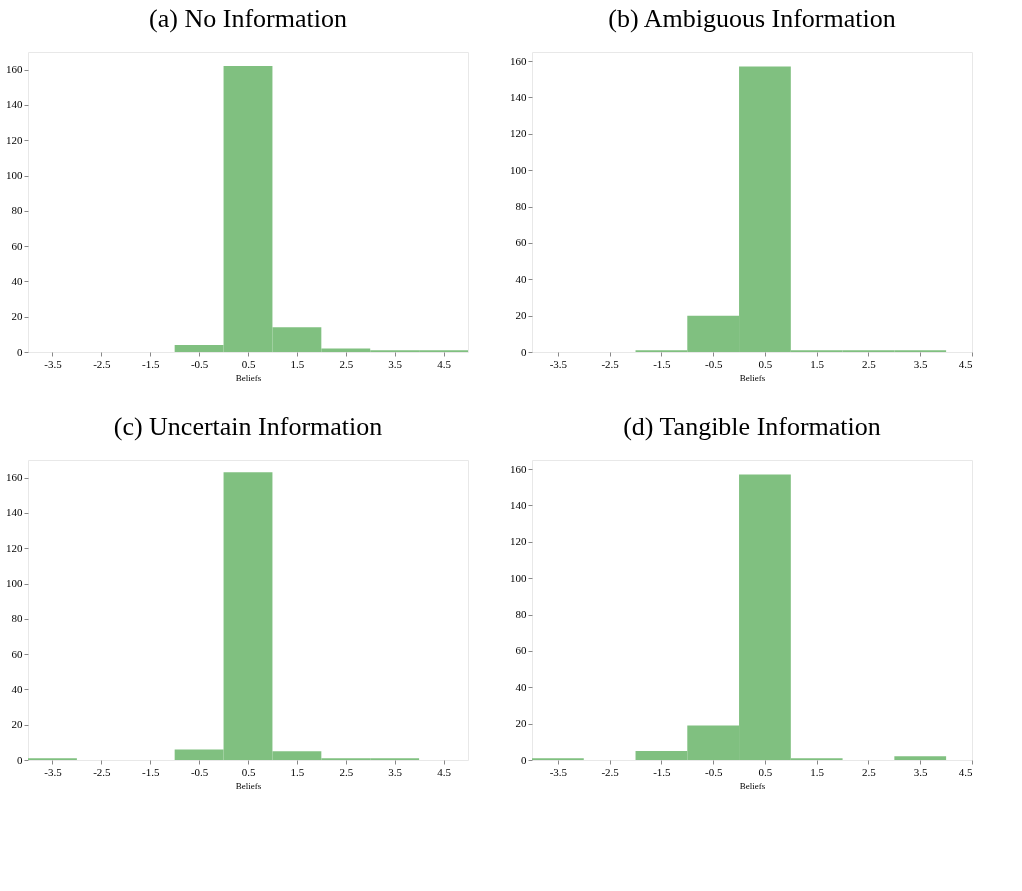 This screenshot has height=891, width=1022. Describe the element at coordinates (248, 18) in the screenshot. I see `chart-title: (a) No Information` at that location.